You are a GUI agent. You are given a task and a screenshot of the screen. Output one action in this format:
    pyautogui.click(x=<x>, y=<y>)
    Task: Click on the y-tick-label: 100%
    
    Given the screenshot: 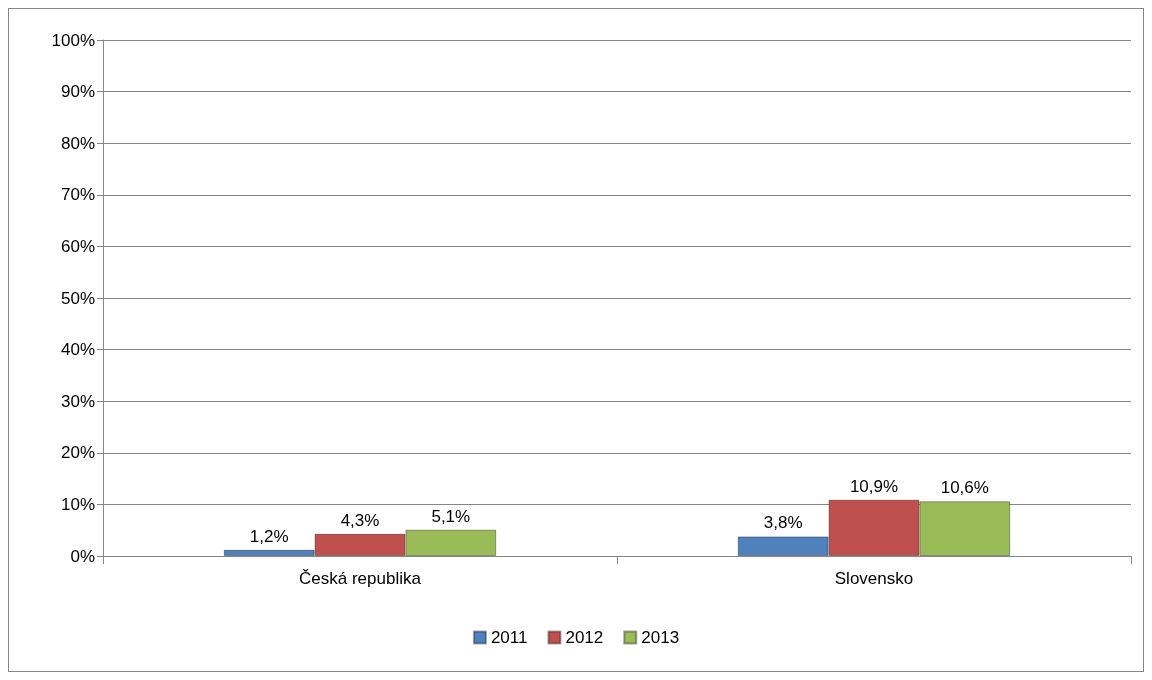 What is the action you would take?
    pyautogui.click(x=73, y=40)
    